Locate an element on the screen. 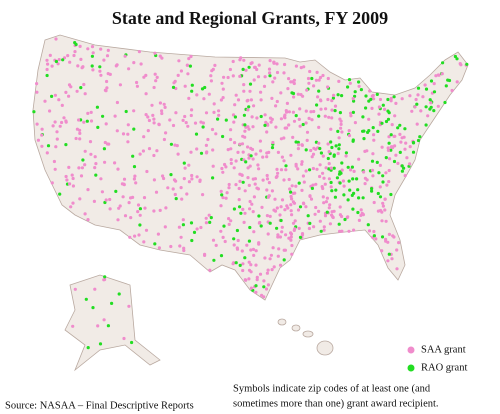 The width and height of the screenshot is (500, 414). hawaii is located at coordinates (305, 337).